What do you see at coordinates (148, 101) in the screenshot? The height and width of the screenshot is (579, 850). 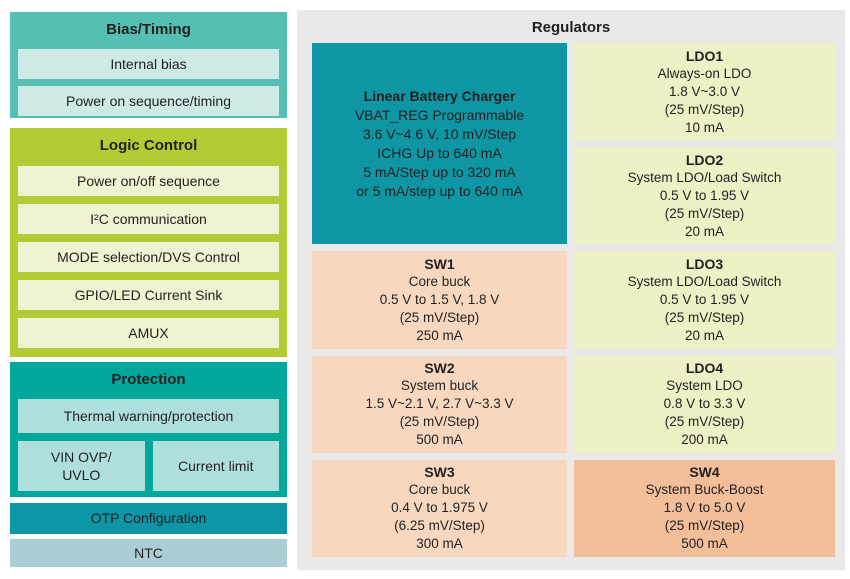 I see `power-on-sequence-timing-block: Power on sequence/timing` at bounding box center [148, 101].